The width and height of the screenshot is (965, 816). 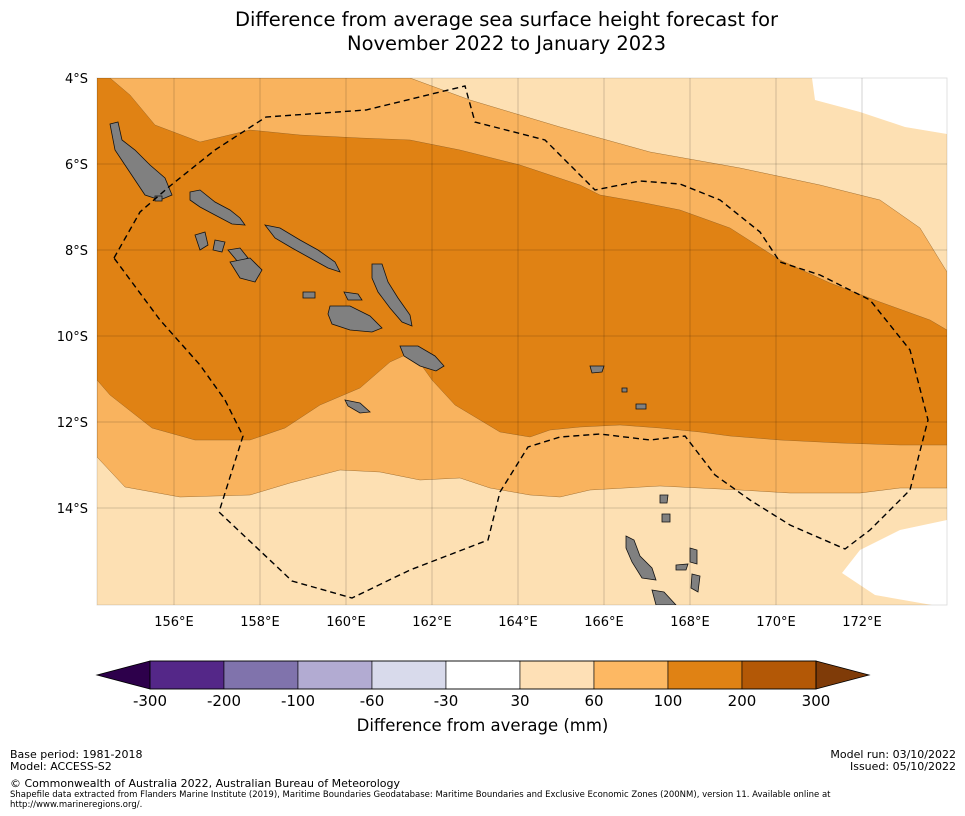 I want to click on malaita-island, so click(x=392, y=295).